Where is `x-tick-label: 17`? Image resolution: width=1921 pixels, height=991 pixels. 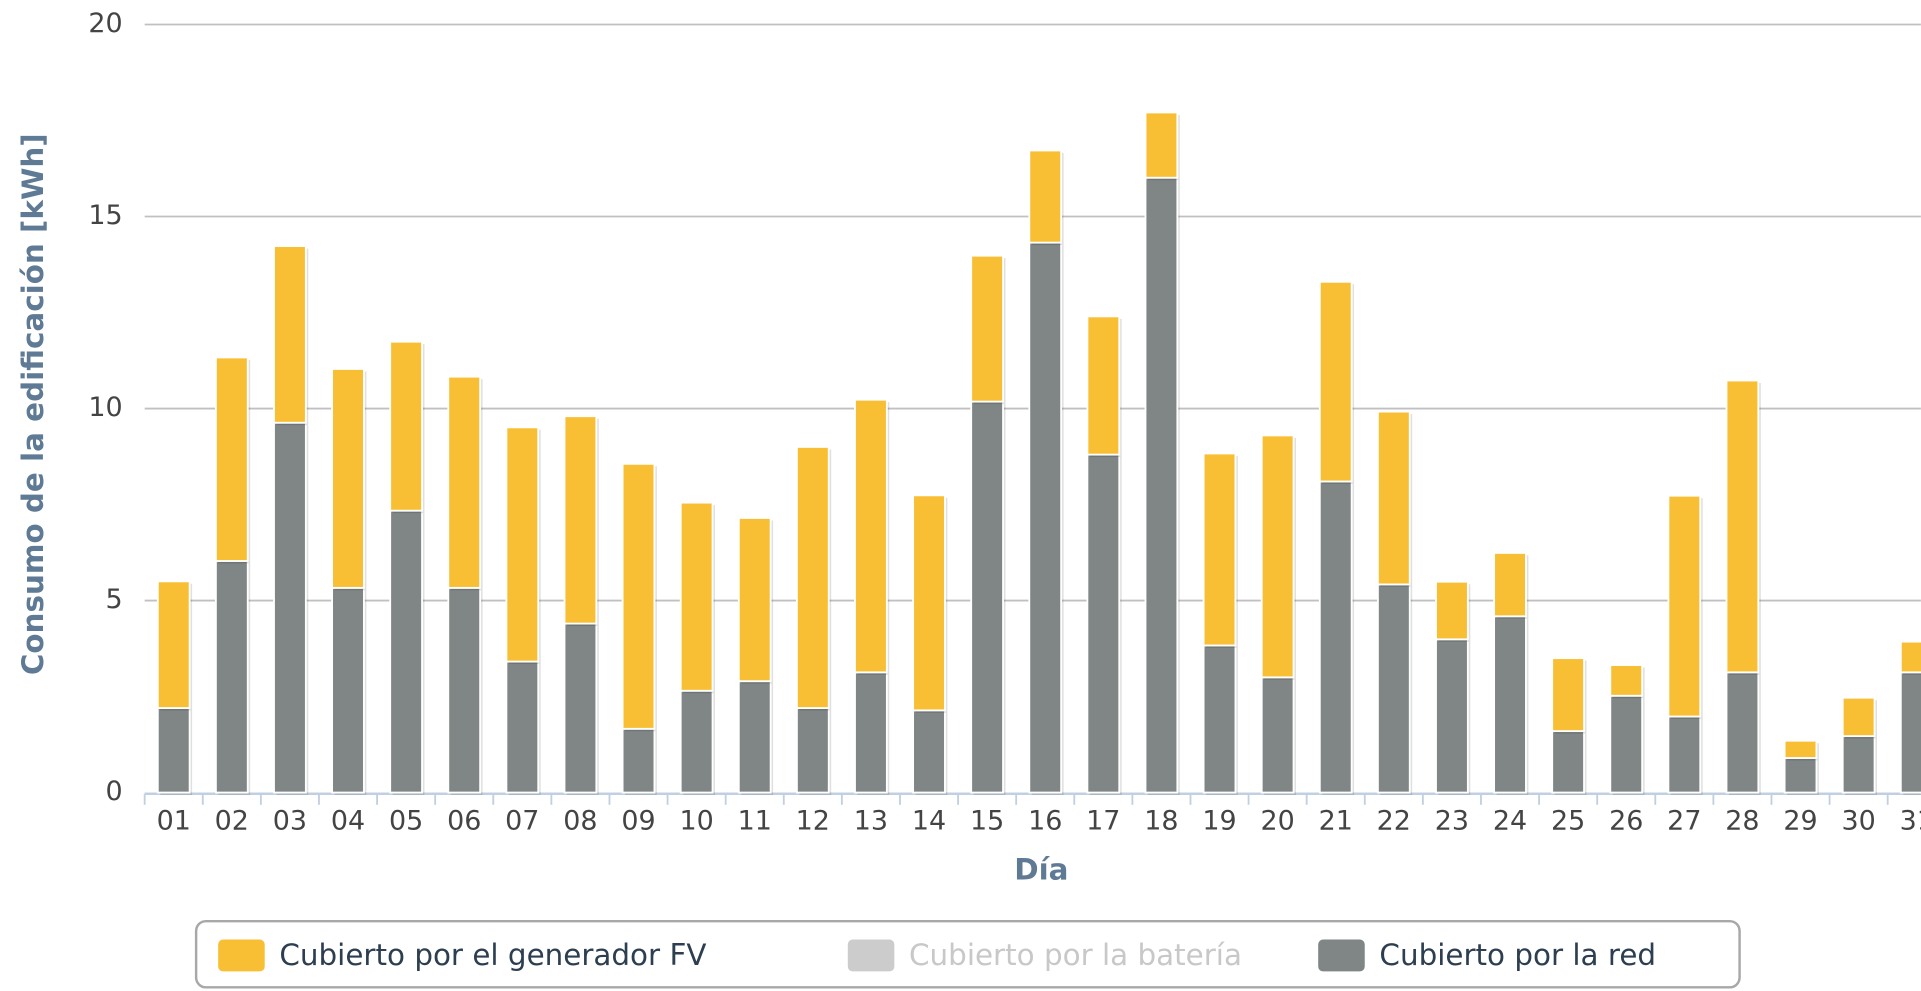
x-tick-label: 17 is located at coordinates (1103, 820).